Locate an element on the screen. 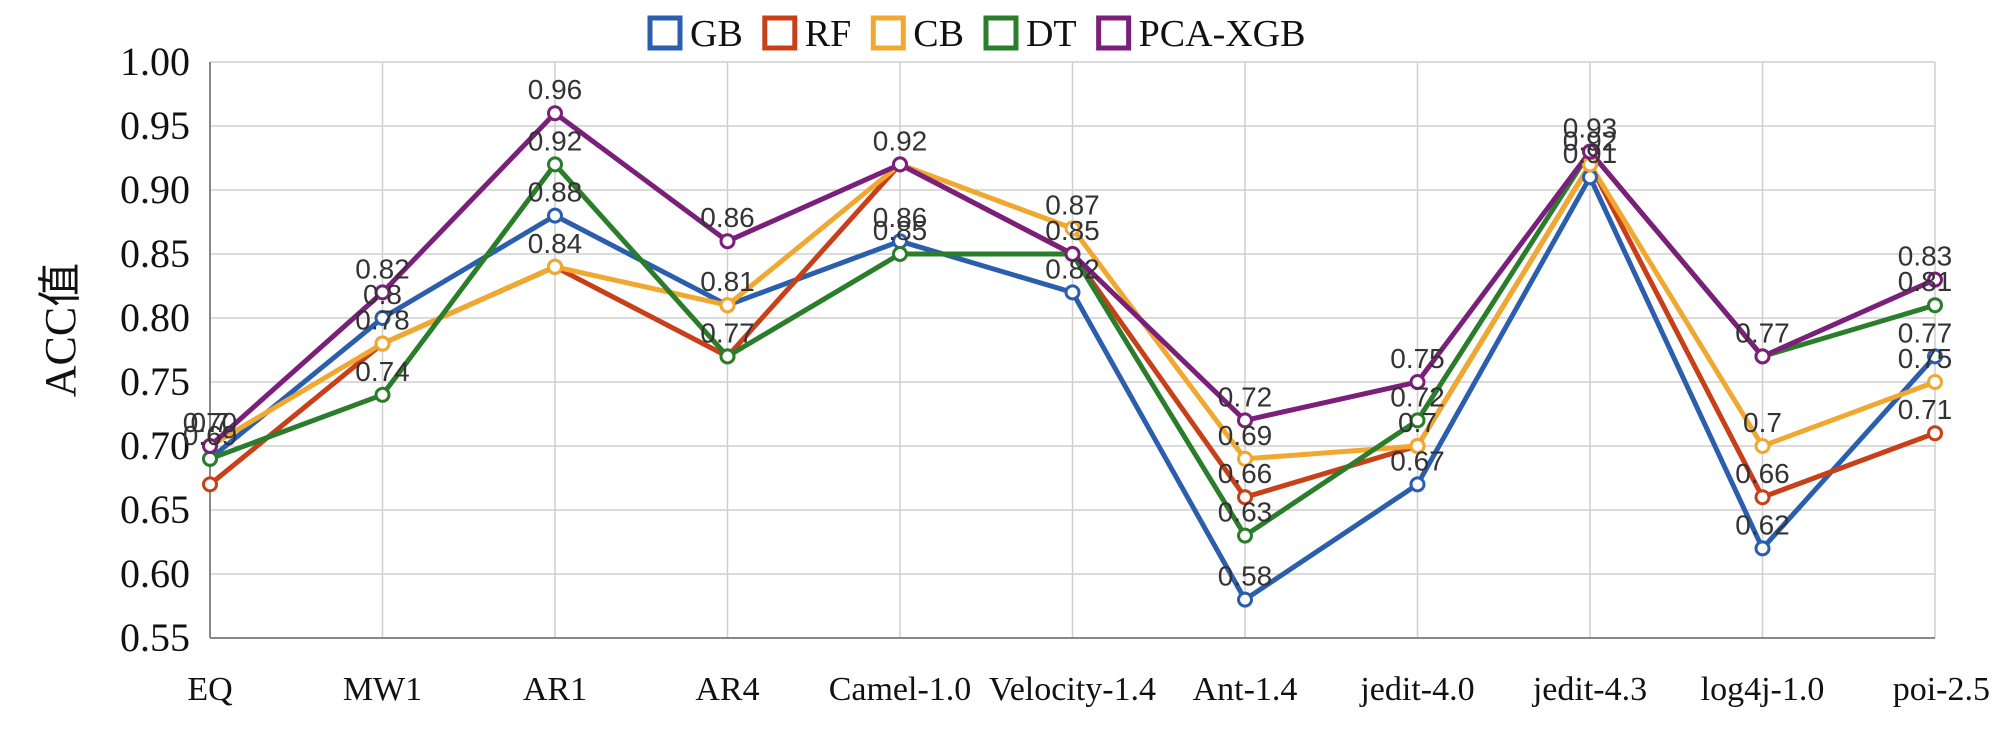  data-label: 0.70 is located at coordinates (210, 422).